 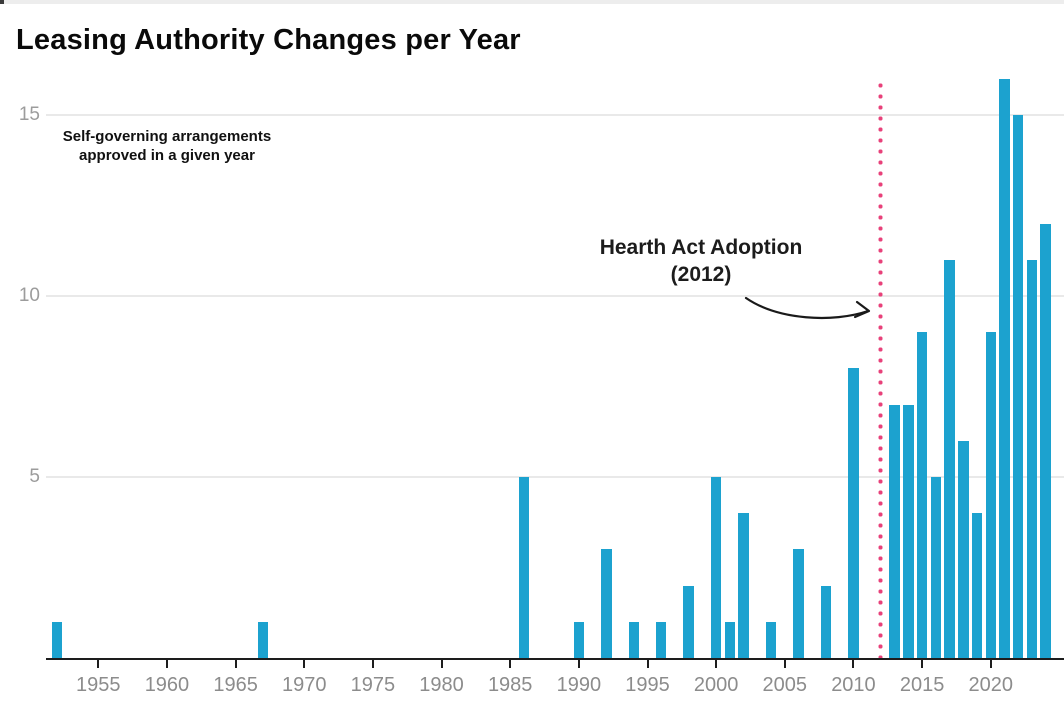 I want to click on y-tick-label-10: 10, so click(x=29, y=295).